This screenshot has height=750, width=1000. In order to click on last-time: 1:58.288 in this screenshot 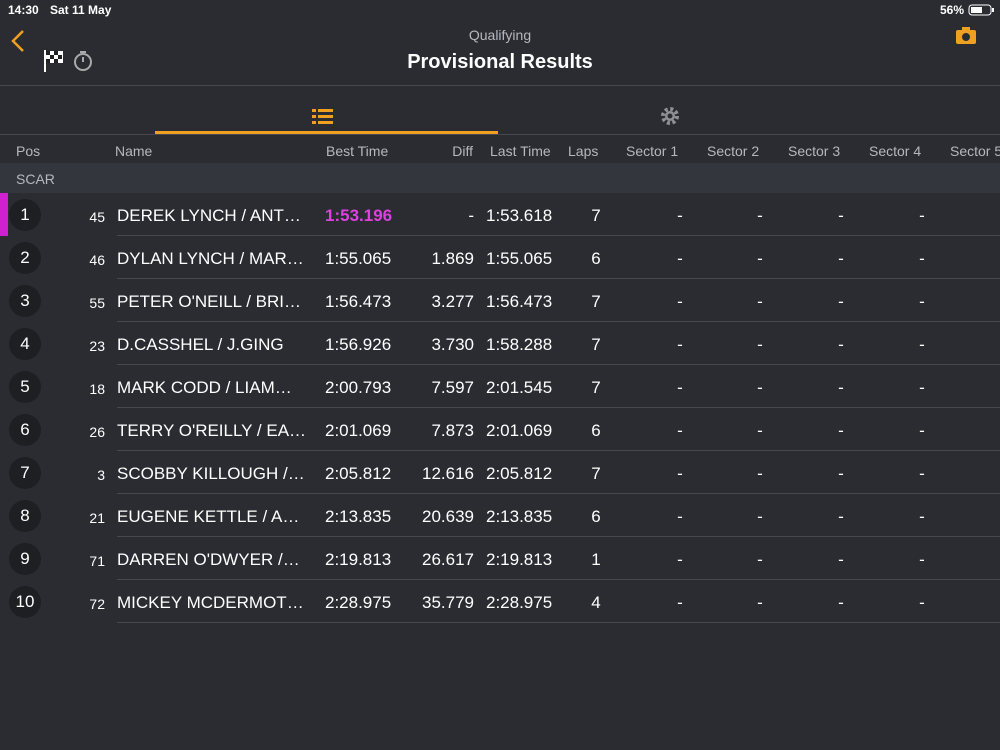, I will do `click(519, 344)`.